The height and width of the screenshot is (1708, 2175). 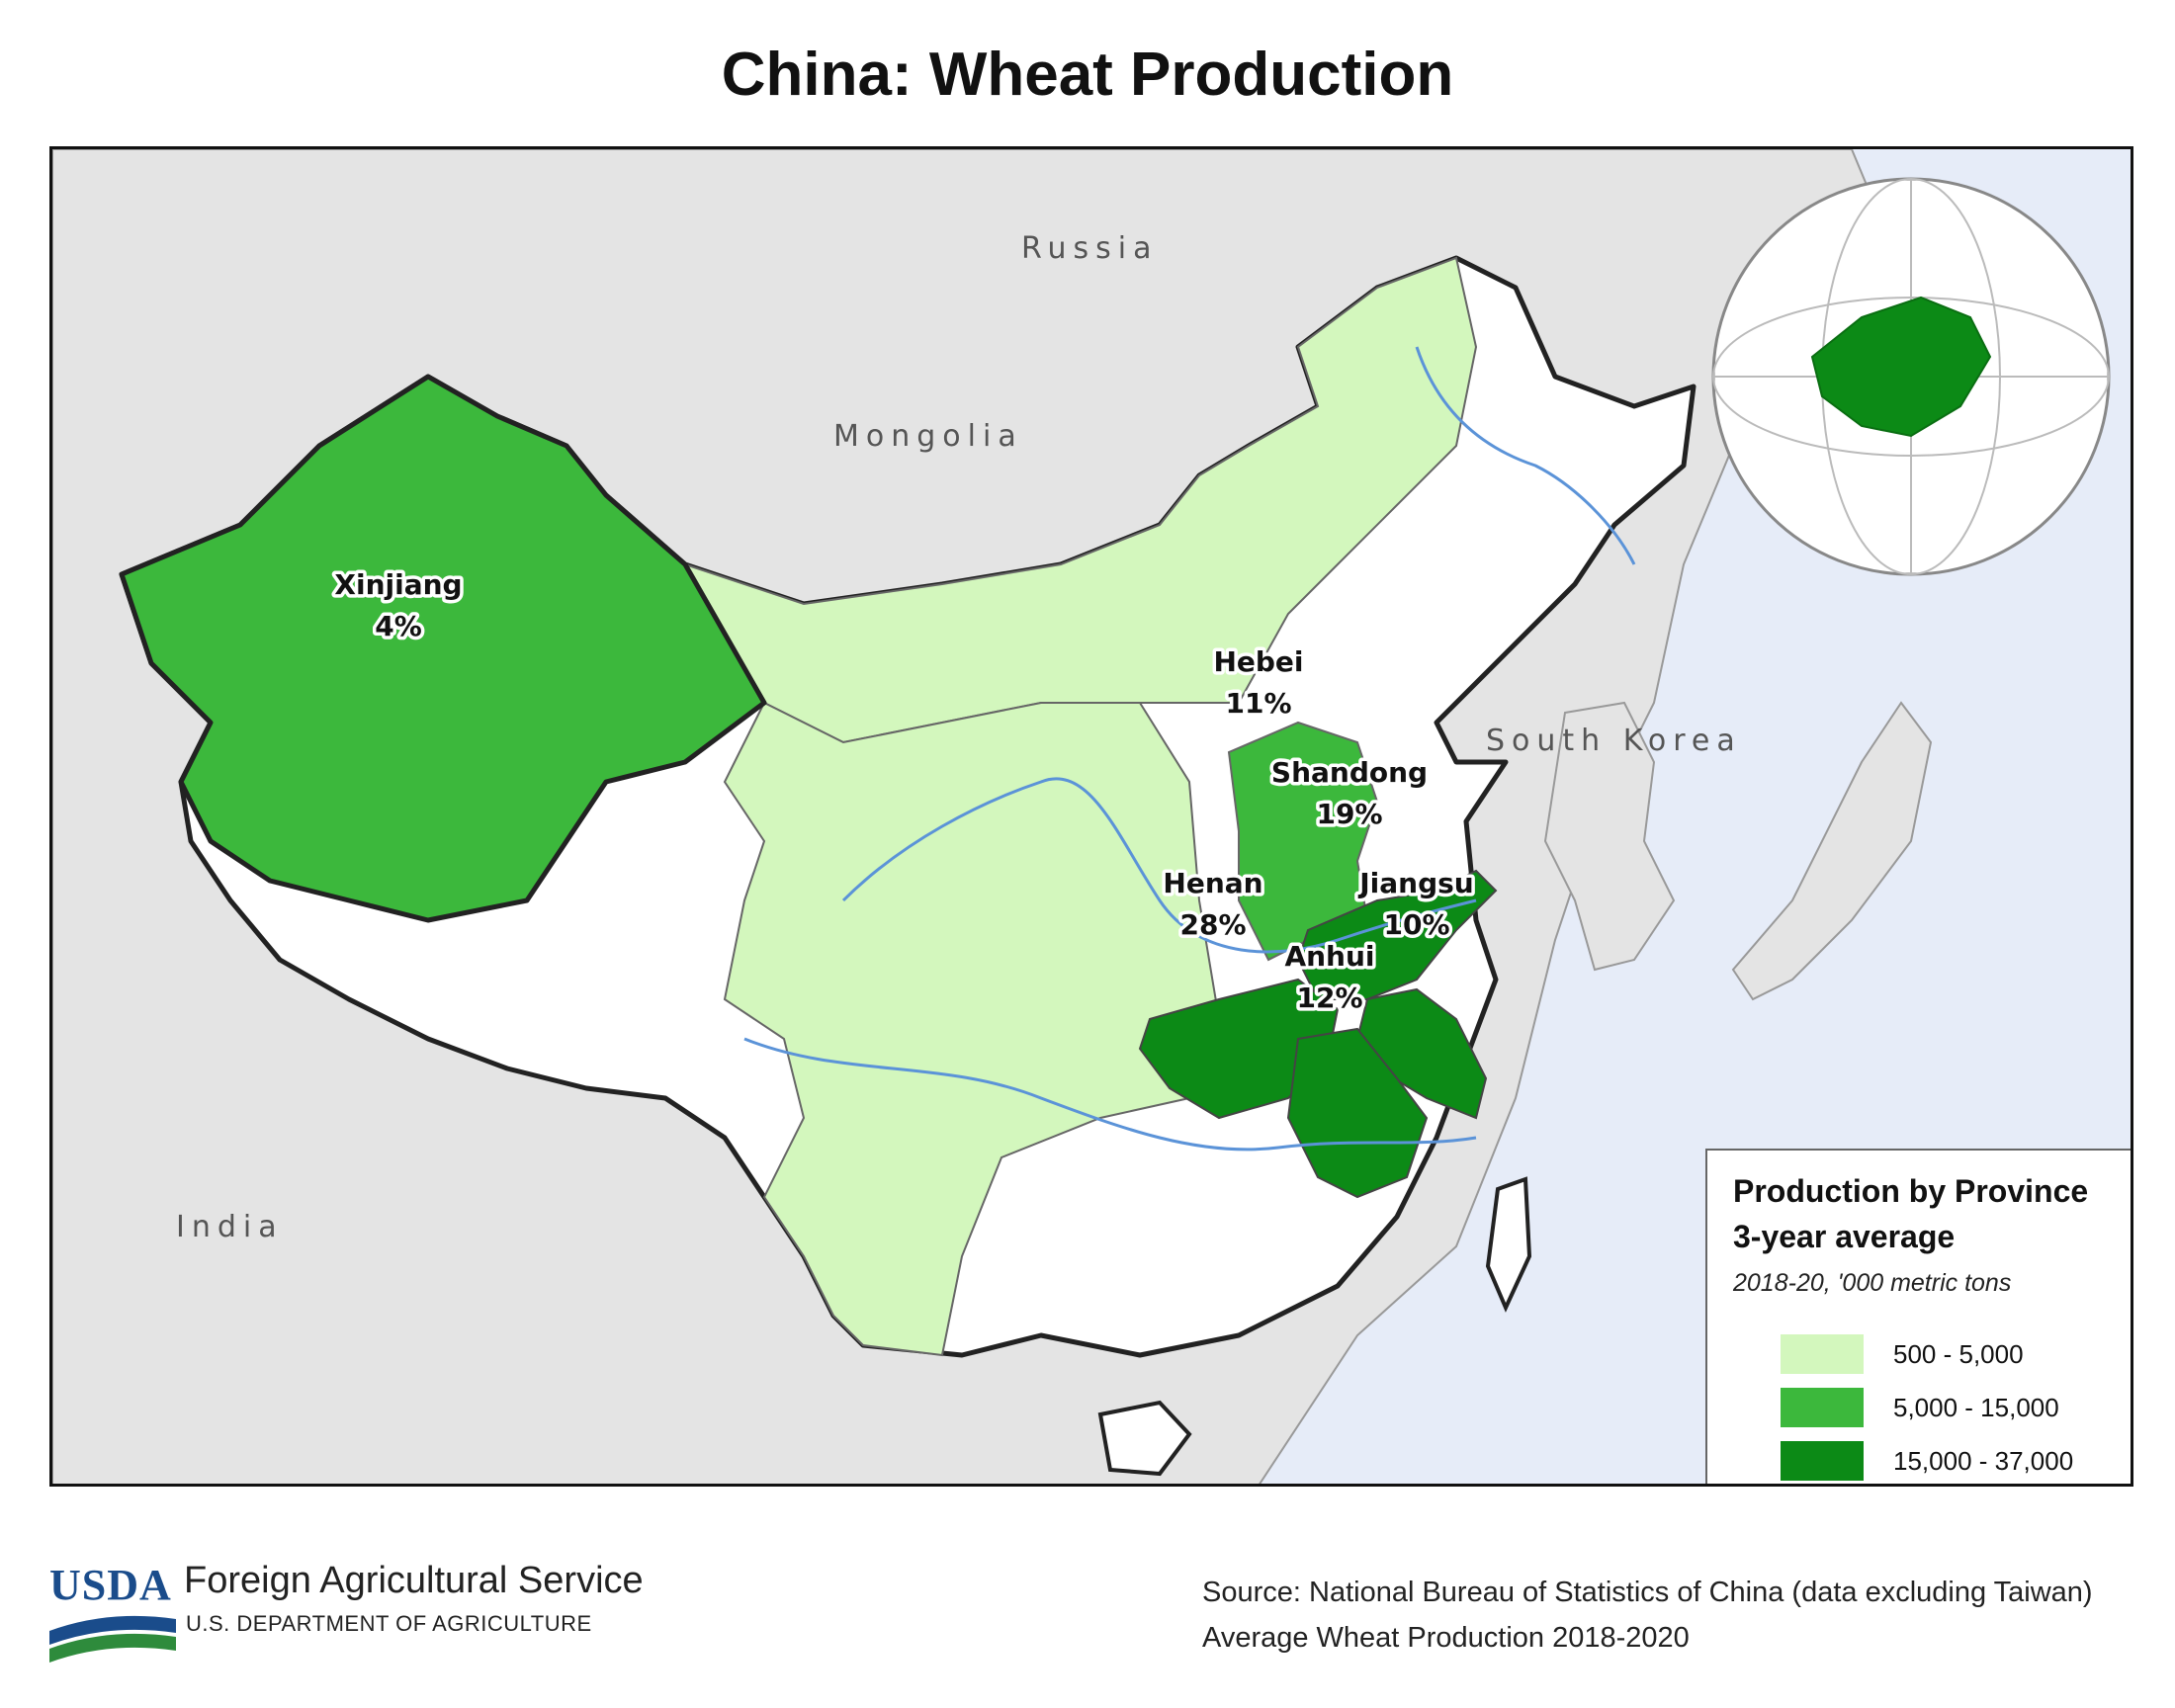 What do you see at coordinates (1416, 904) in the screenshot?
I see `province-label-jiangsu: Jiangsu 10%` at bounding box center [1416, 904].